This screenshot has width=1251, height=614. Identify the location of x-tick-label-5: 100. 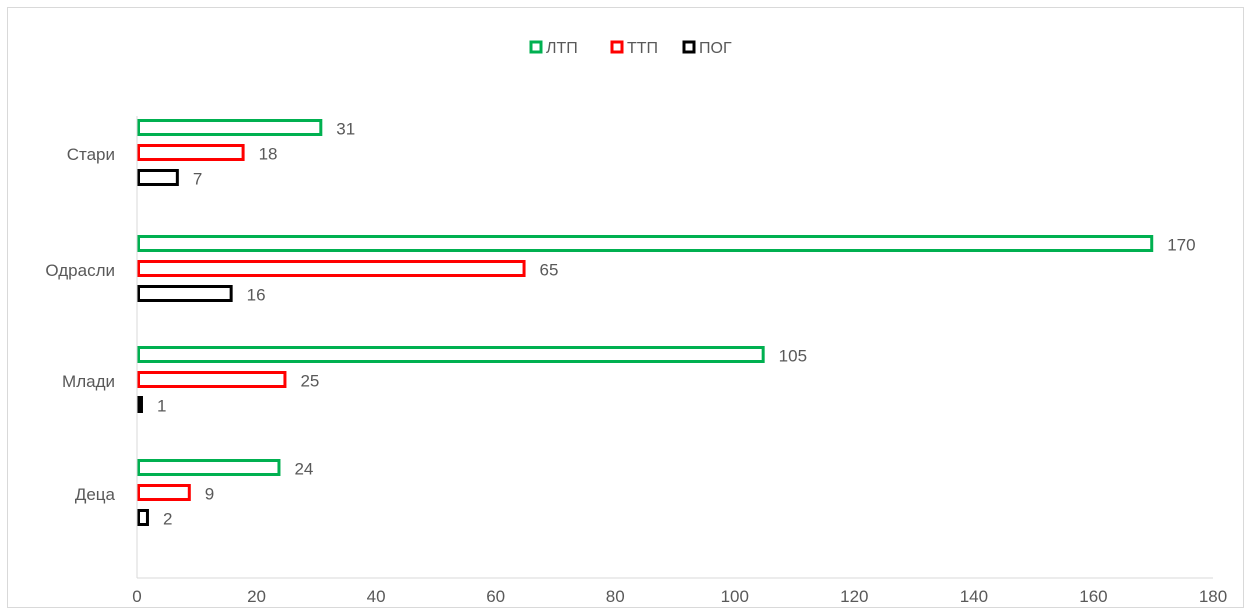
(735, 596).